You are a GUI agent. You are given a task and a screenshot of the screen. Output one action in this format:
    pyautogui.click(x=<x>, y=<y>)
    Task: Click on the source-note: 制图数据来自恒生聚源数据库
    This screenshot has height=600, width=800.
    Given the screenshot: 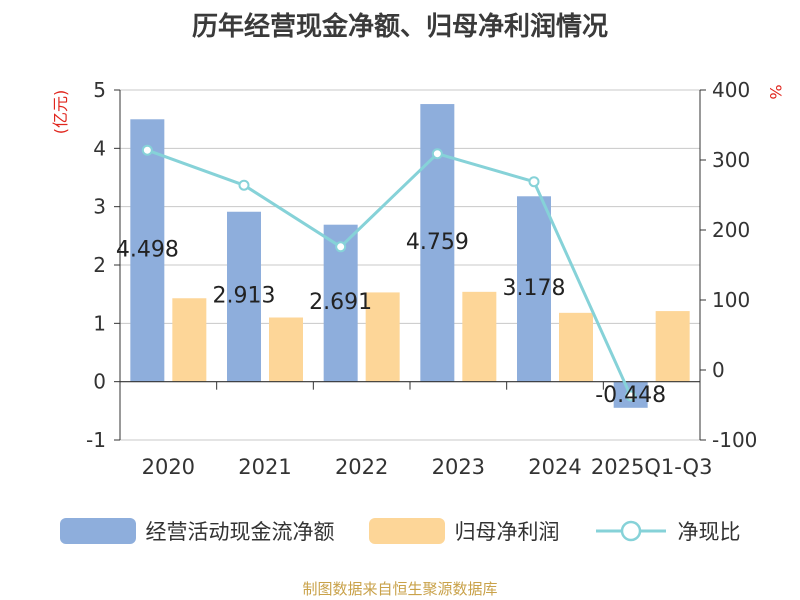 What is the action you would take?
    pyautogui.click(x=400, y=589)
    